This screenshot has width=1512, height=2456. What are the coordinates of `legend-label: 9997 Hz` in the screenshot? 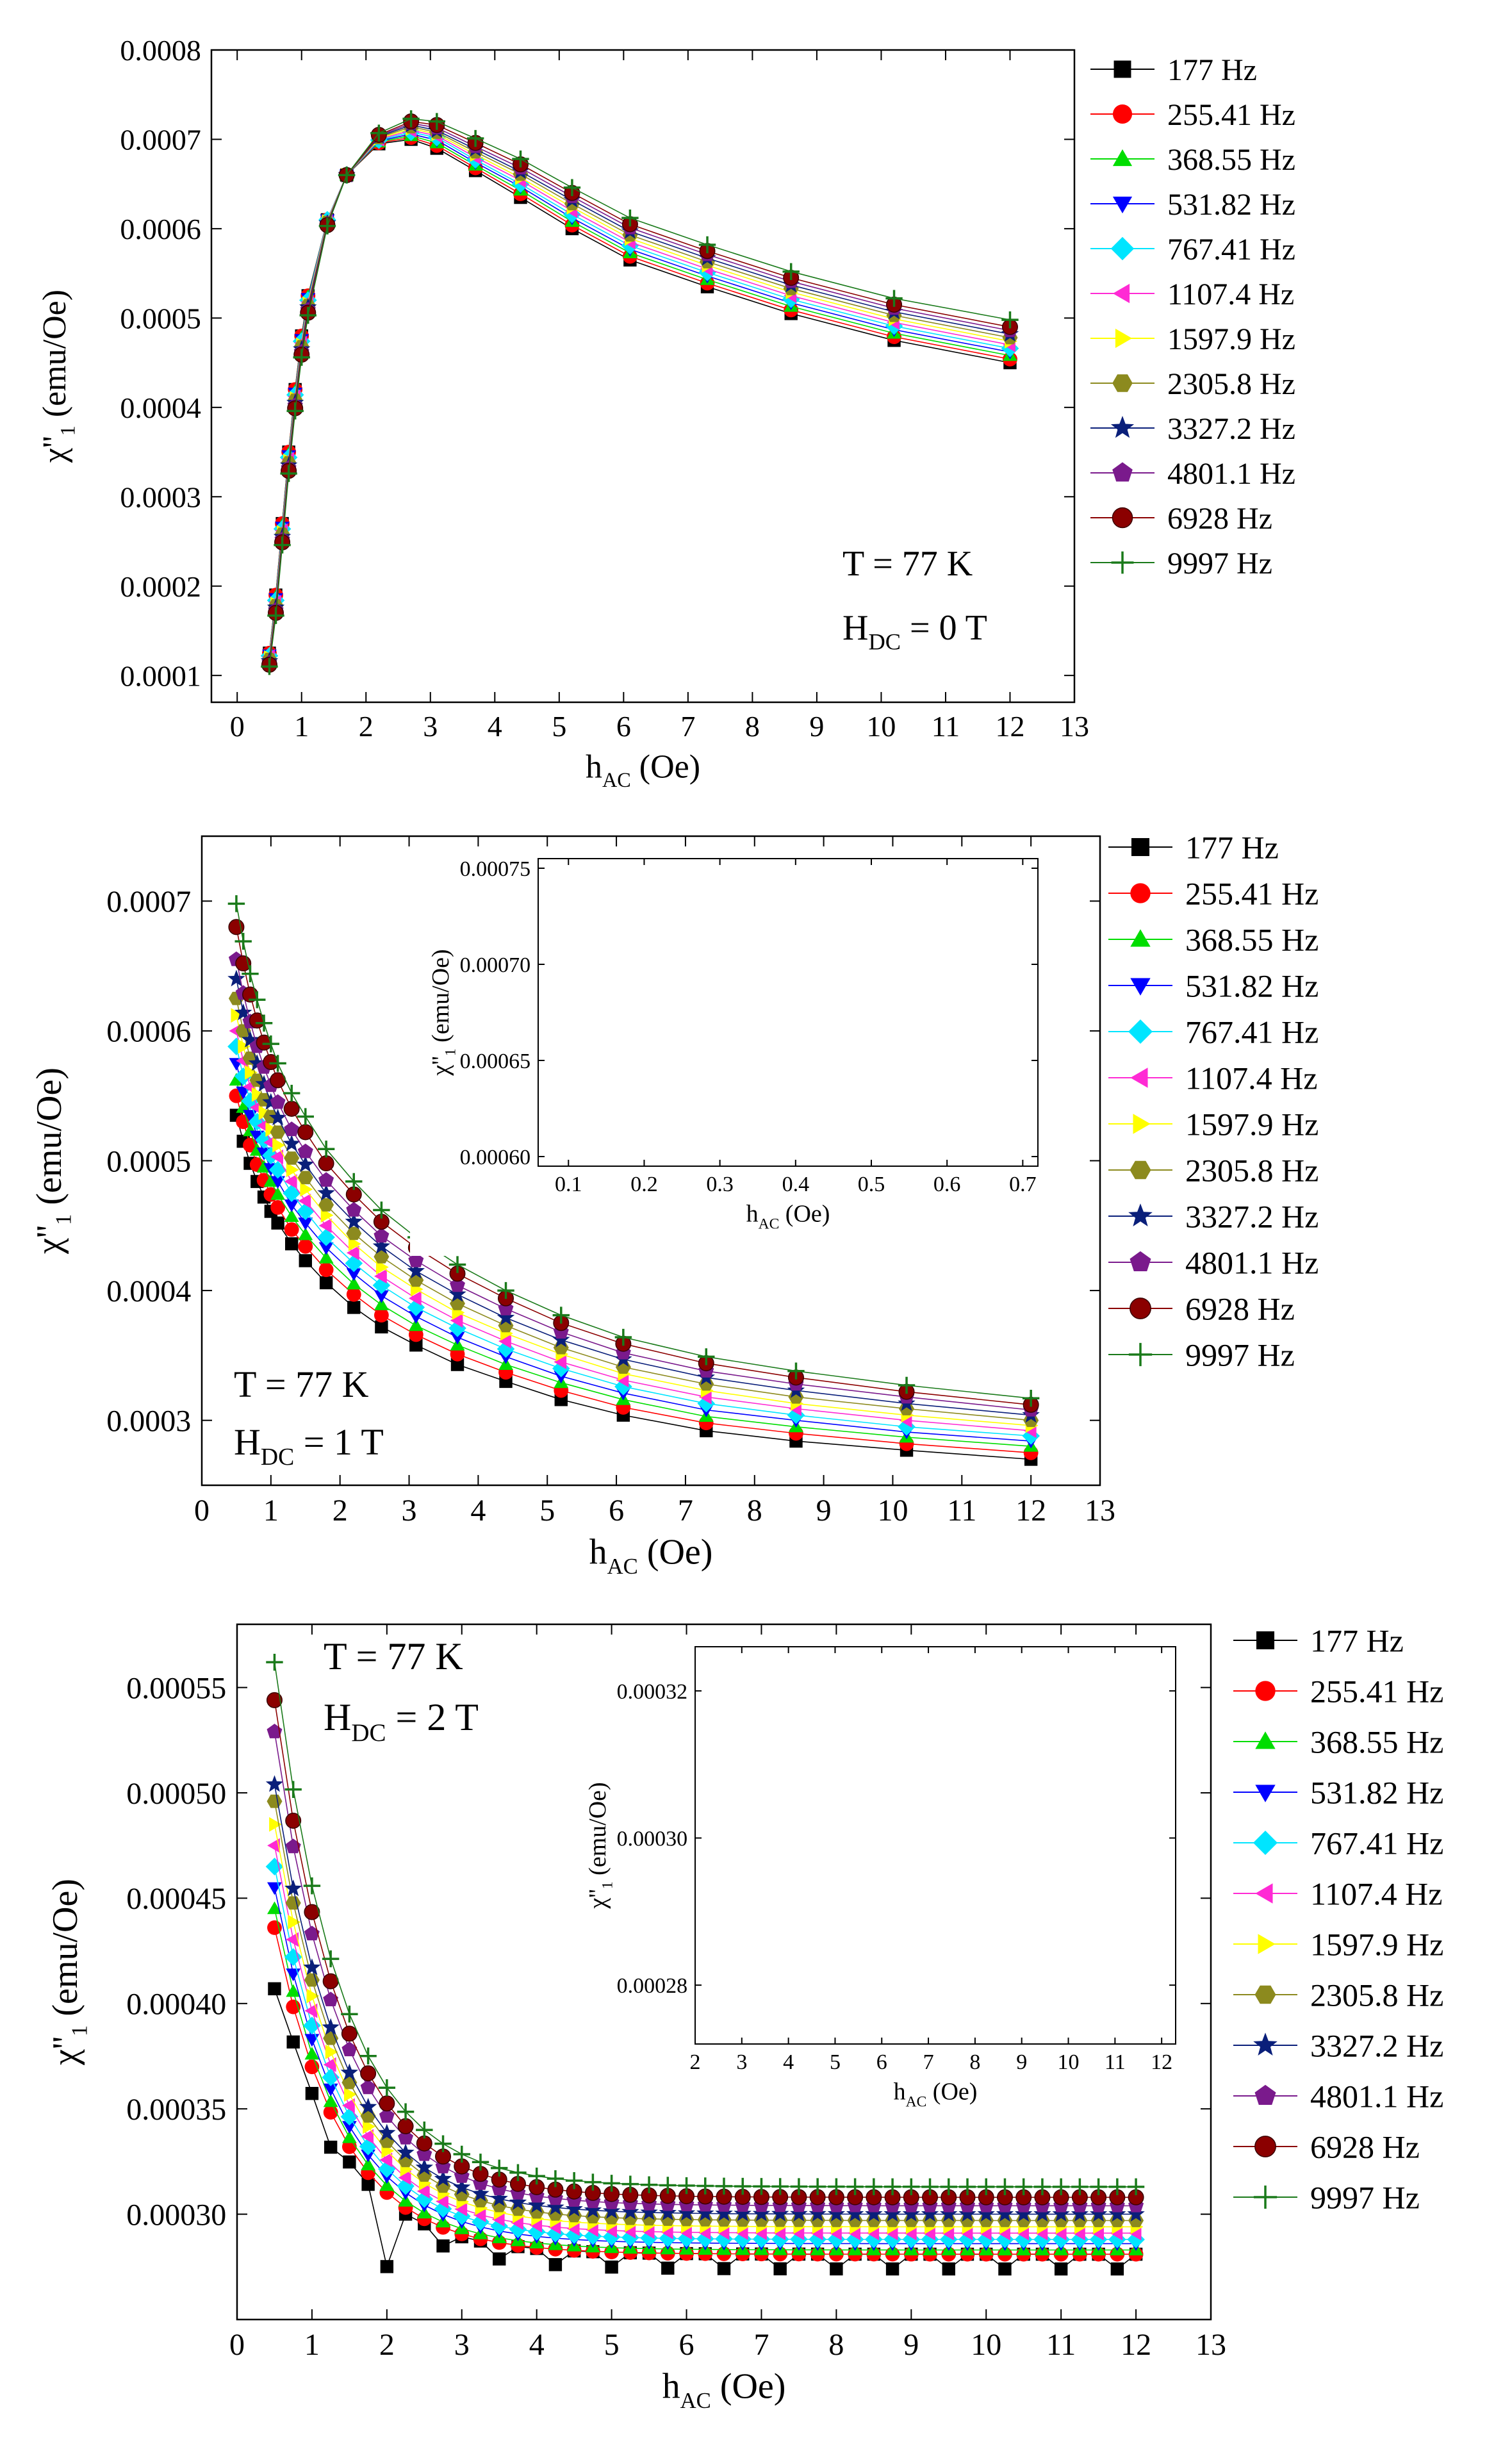 It's located at (1365, 2198).